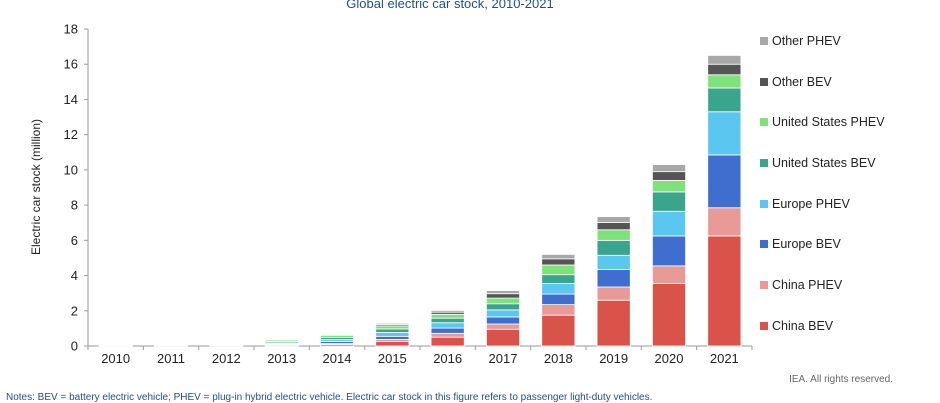 The height and width of the screenshot is (403, 940). I want to click on x-tick-label: 2011, so click(171, 358).